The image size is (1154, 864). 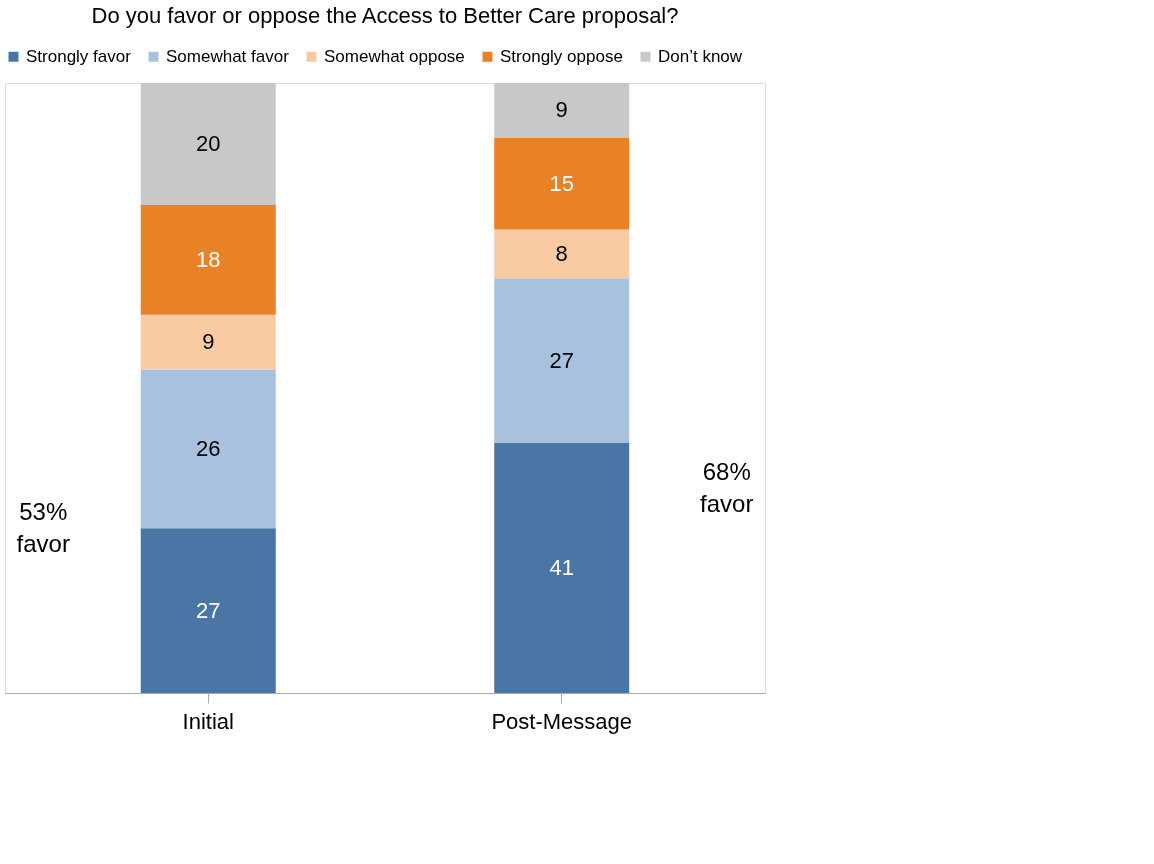 What do you see at coordinates (228, 56) in the screenshot?
I see `legend-label: Somewhat favor` at bounding box center [228, 56].